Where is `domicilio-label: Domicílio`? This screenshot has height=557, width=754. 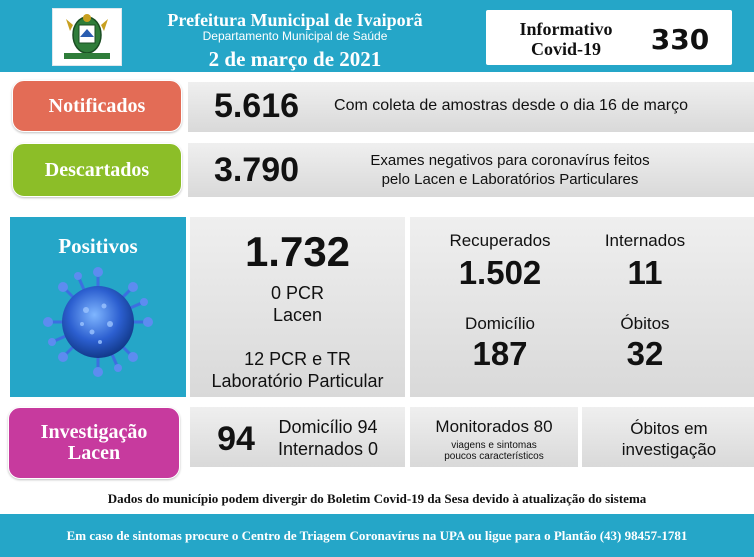
domicilio-label: Domicílio is located at coordinates (500, 323).